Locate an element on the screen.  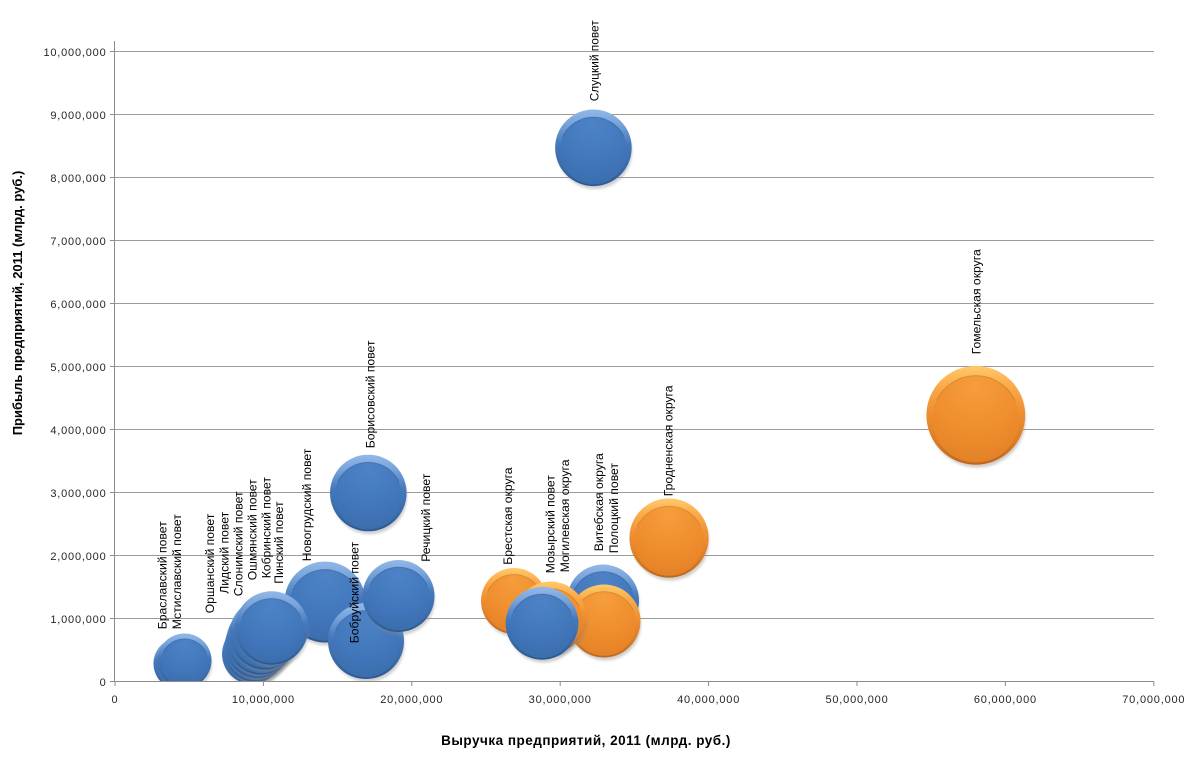
svg-text: Полоцкий повет is located at coordinates (614, 508).